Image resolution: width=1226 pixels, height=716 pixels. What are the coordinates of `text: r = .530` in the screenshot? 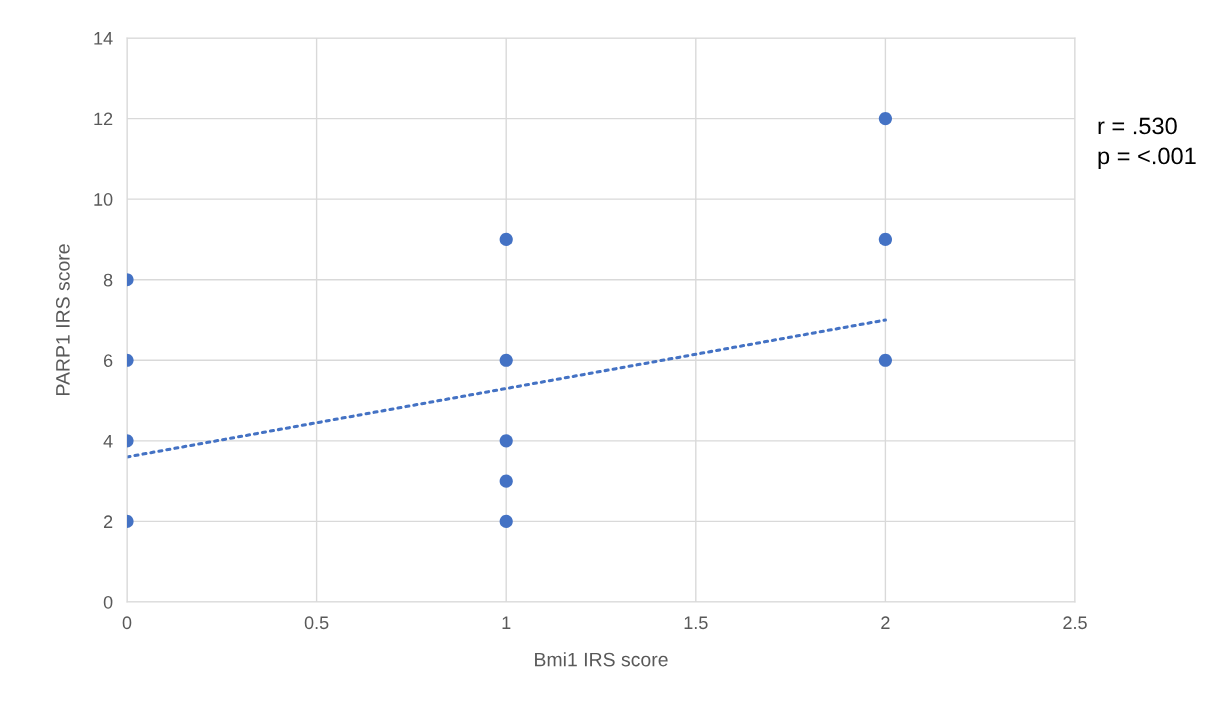 It's located at (1137, 126).